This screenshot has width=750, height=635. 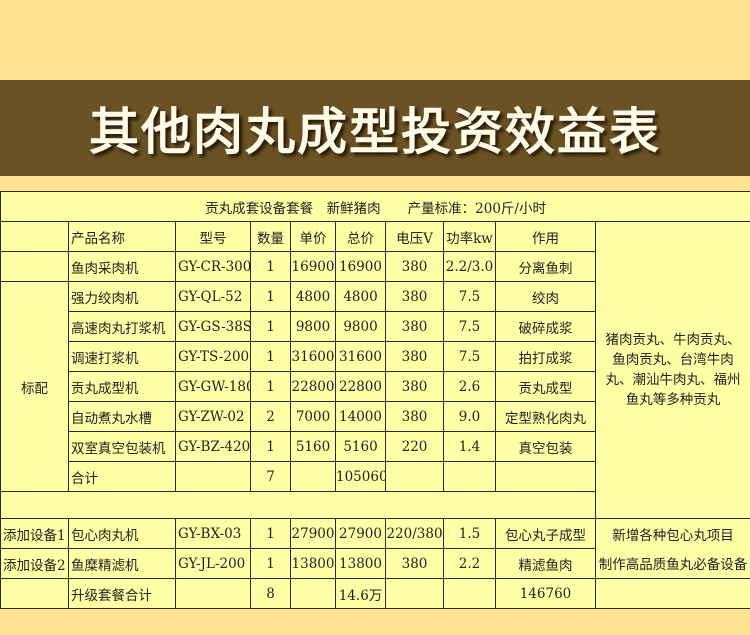 What do you see at coordinates (360, 356) in the screenshot?
I see `cell-total: 31600` at bounding box center [360, 356].